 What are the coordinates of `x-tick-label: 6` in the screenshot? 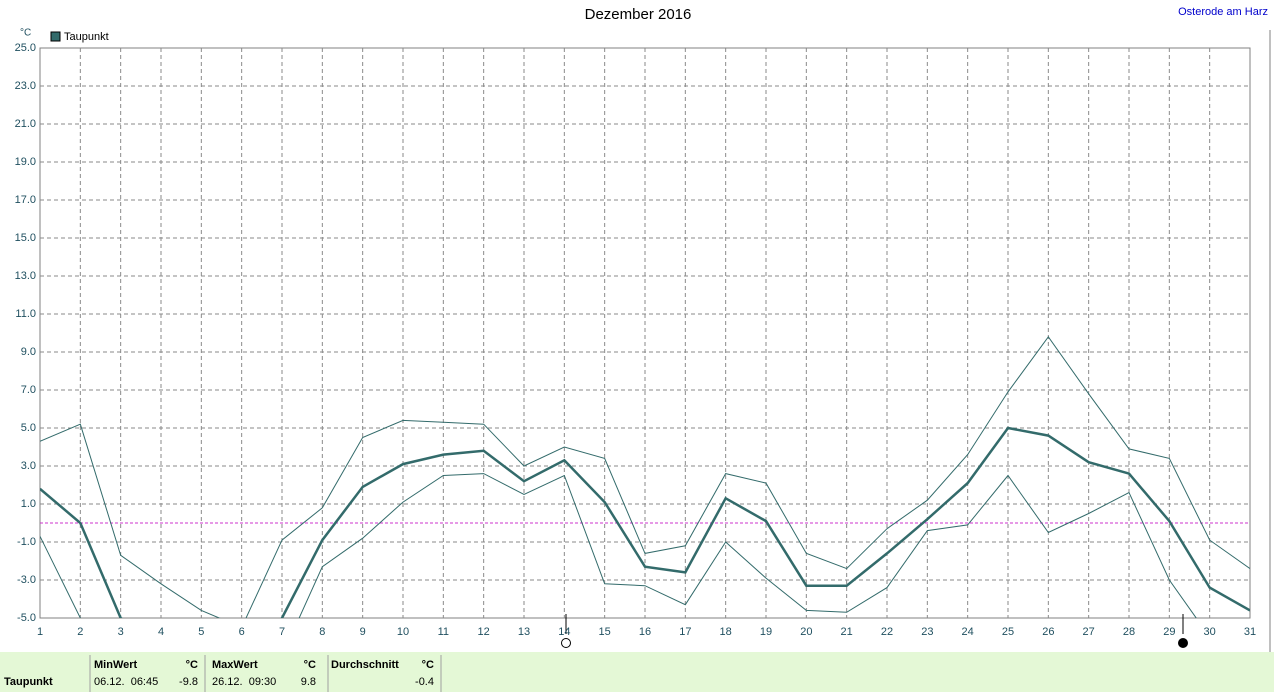 It's located at (242, 632).